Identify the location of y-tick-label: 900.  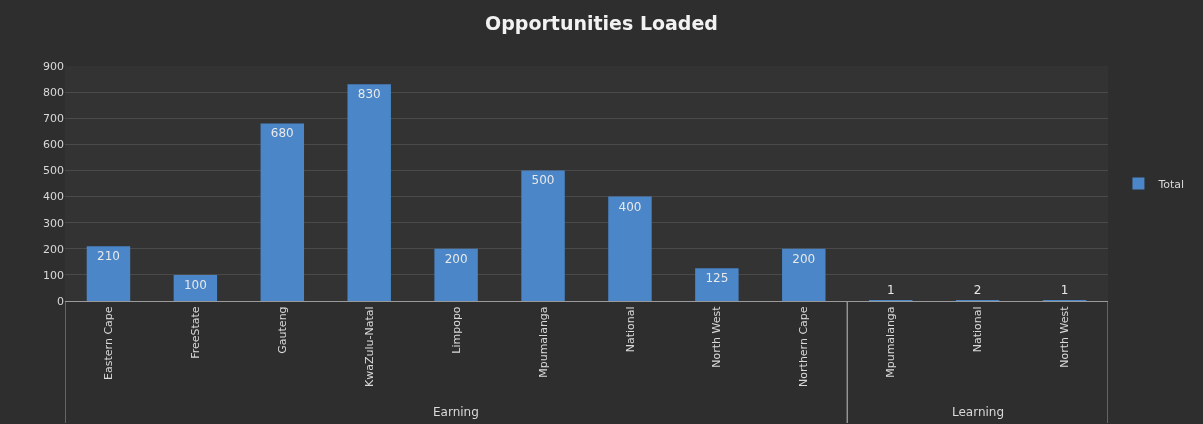
(53, 66).